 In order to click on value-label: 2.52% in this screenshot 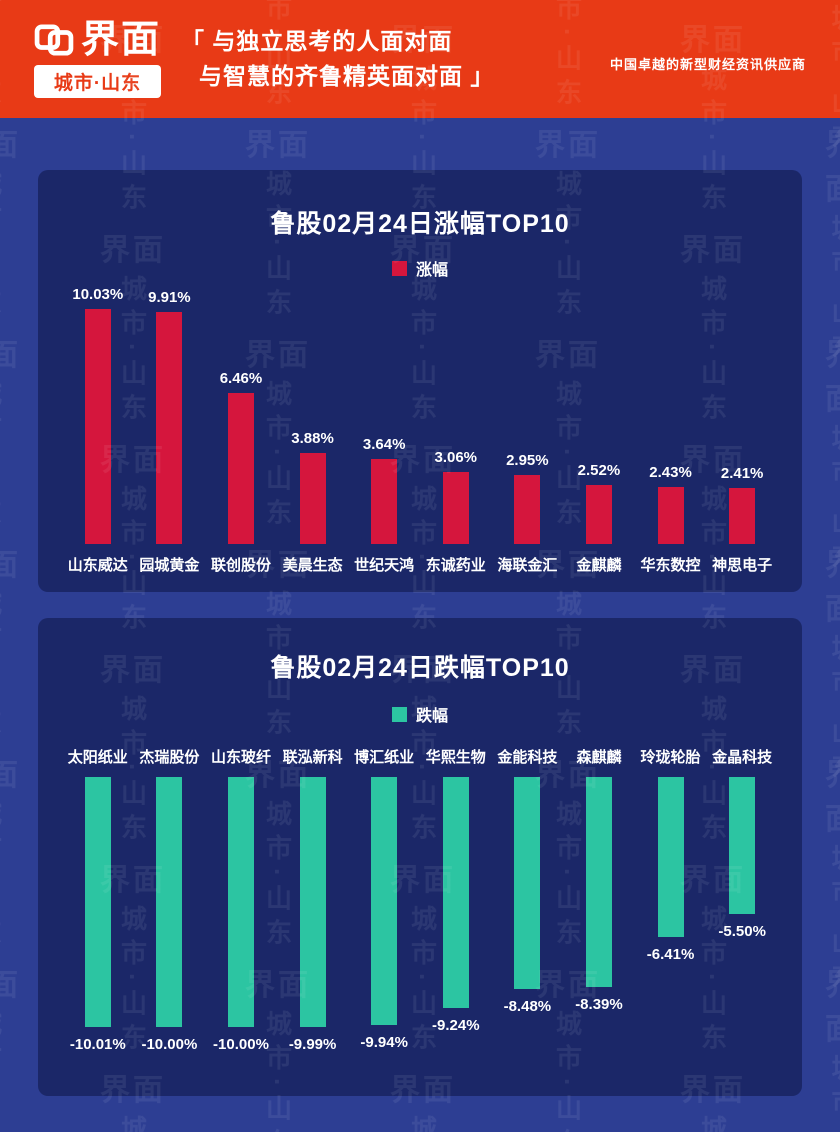, I will do `click(599, 470)`.